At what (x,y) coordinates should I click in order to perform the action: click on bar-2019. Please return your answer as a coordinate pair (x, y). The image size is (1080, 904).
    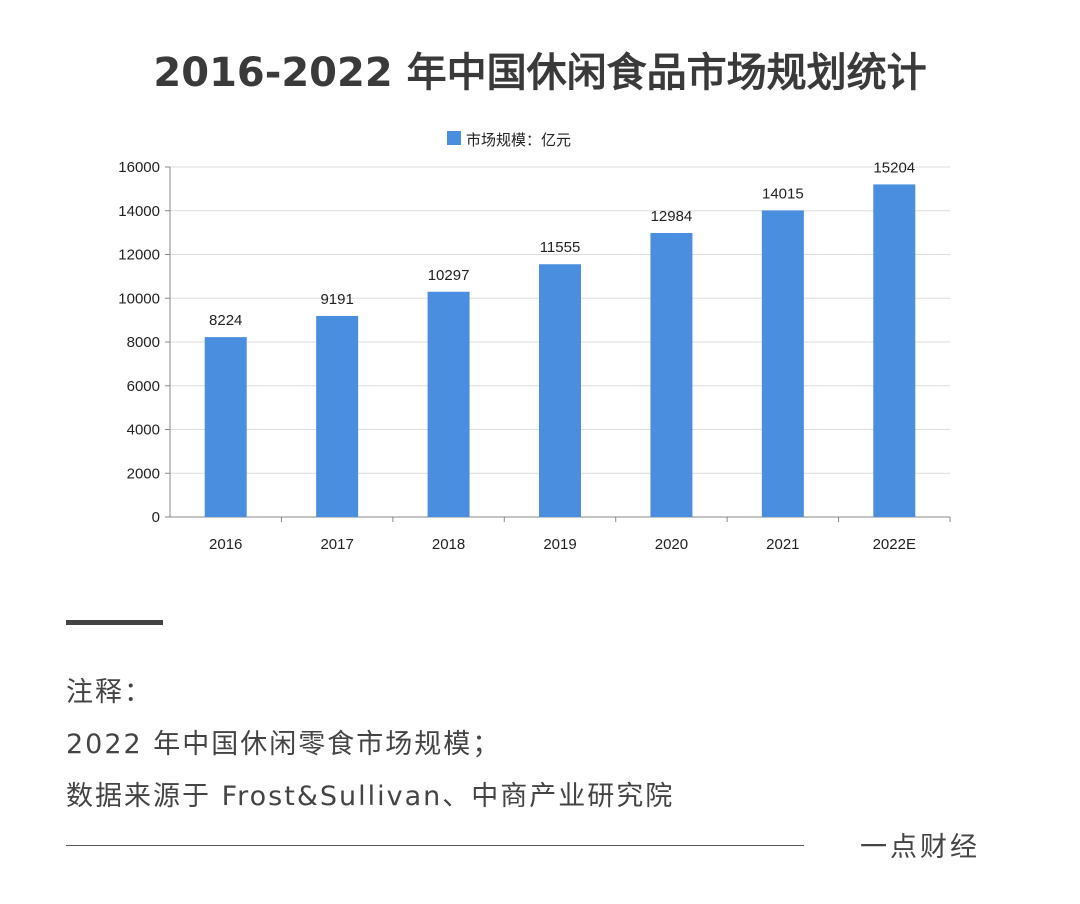
    Looking at the image, I should click on (560, 390).